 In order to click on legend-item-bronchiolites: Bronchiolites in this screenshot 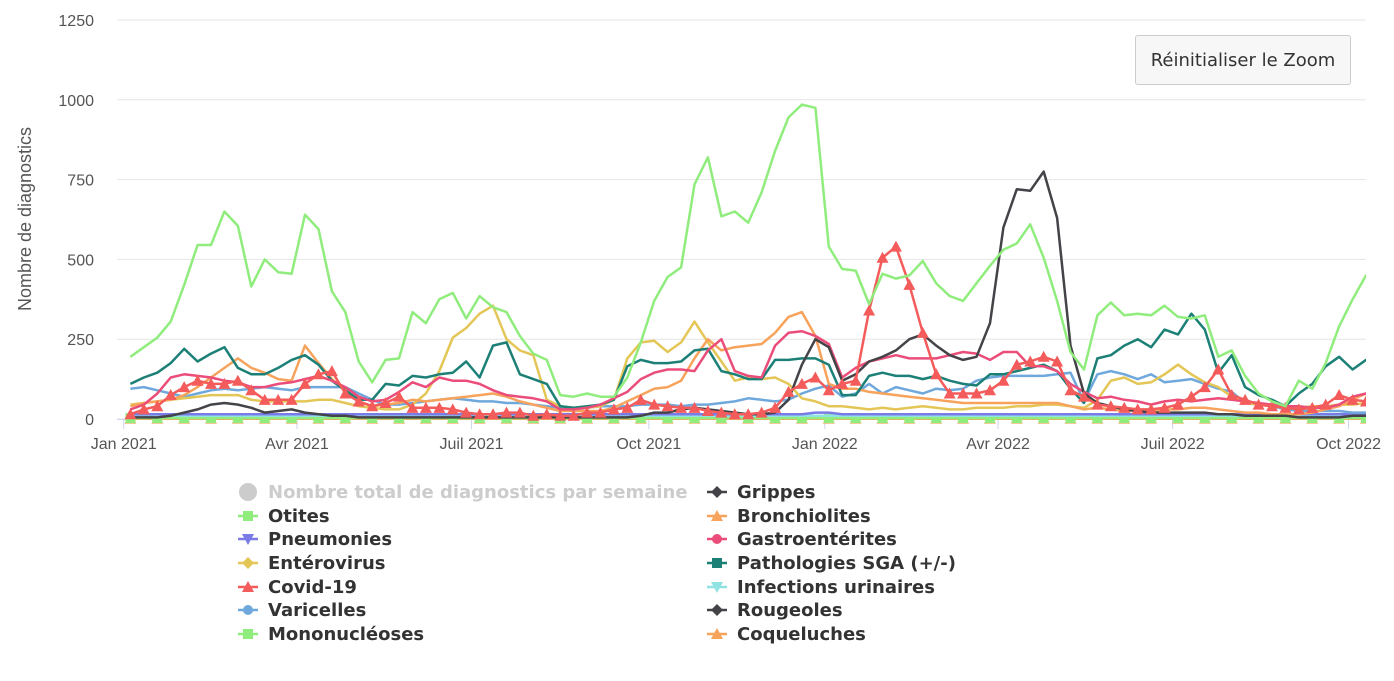, I will do `click(789, 516)`.